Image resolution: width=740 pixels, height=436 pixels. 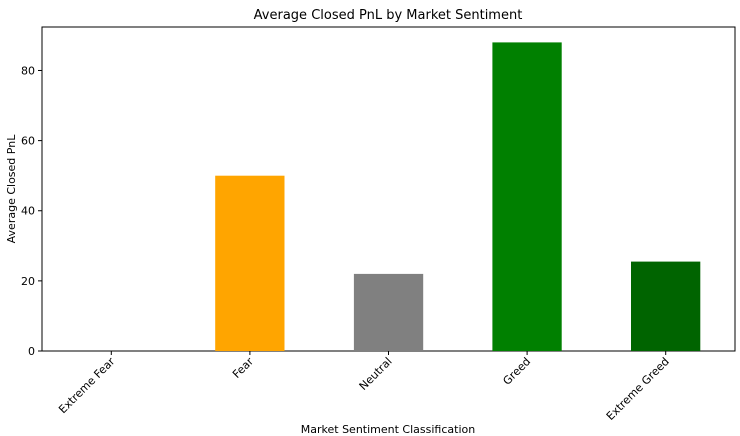 What do you see at coordinates (527, 197) in the screenshot?
I see `bar-greed` at bounding box center [527, 197].